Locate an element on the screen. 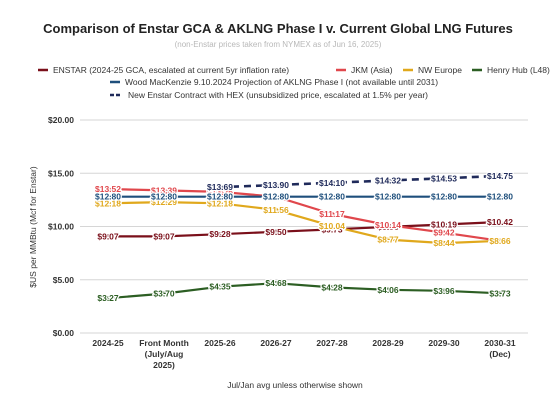 This screenshot has height=414, width=556. x-tick-label: 2025-26 is located at coordinates (219, 343).